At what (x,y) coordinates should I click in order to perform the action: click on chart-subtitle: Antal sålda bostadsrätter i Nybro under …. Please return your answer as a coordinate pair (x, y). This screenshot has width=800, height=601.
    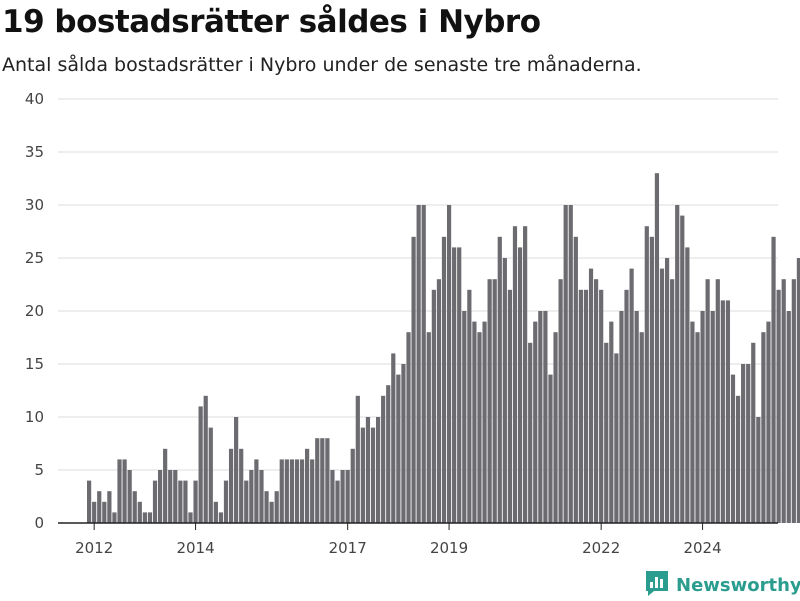
    Looking at the image, I should click on (322, 65).